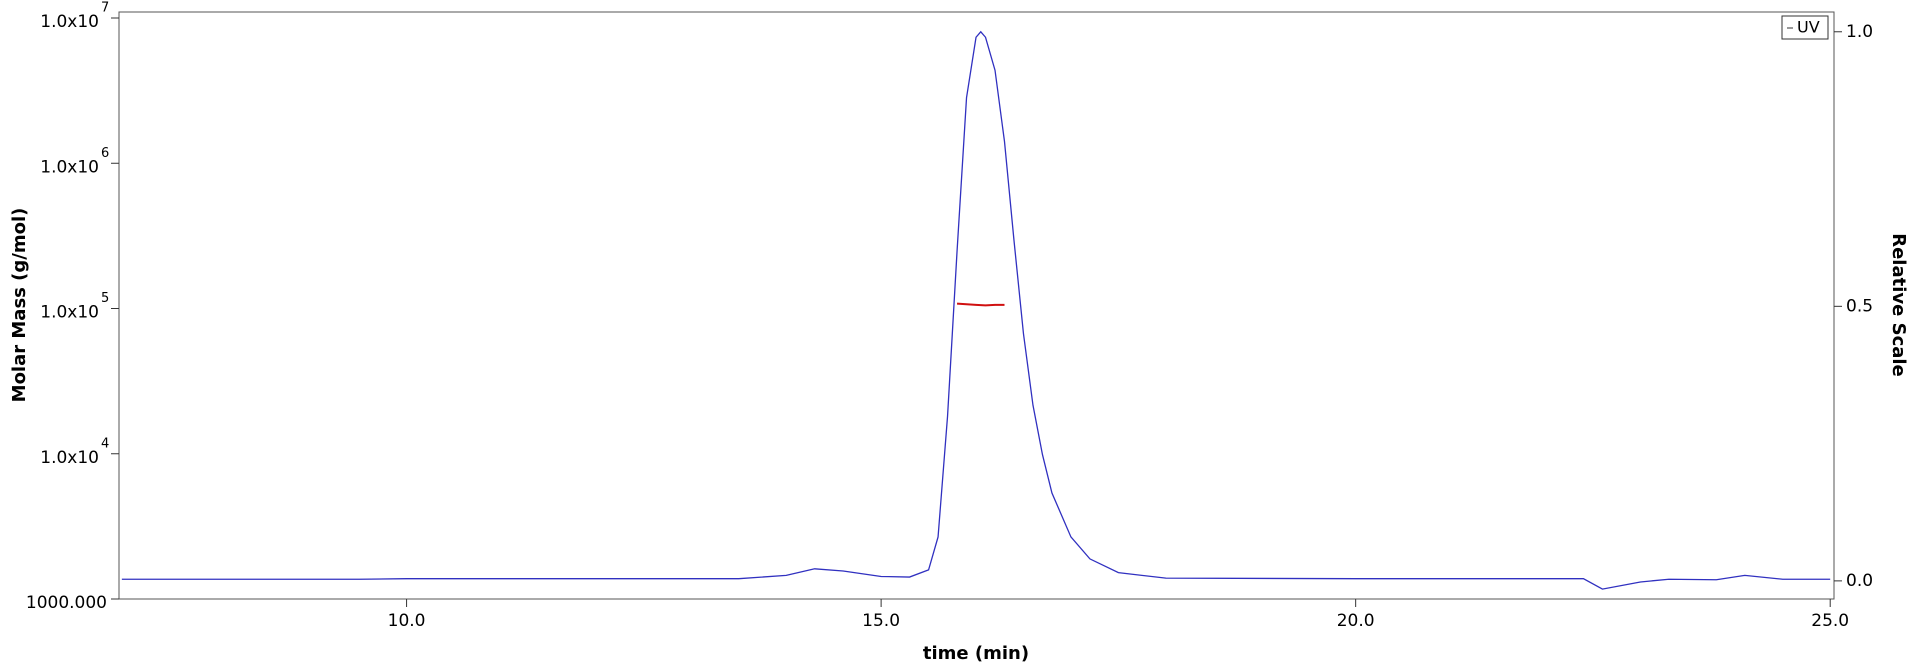 The image size is (1920, 672). I want to click on y-tick-exponent: 6, so click(105, 153).